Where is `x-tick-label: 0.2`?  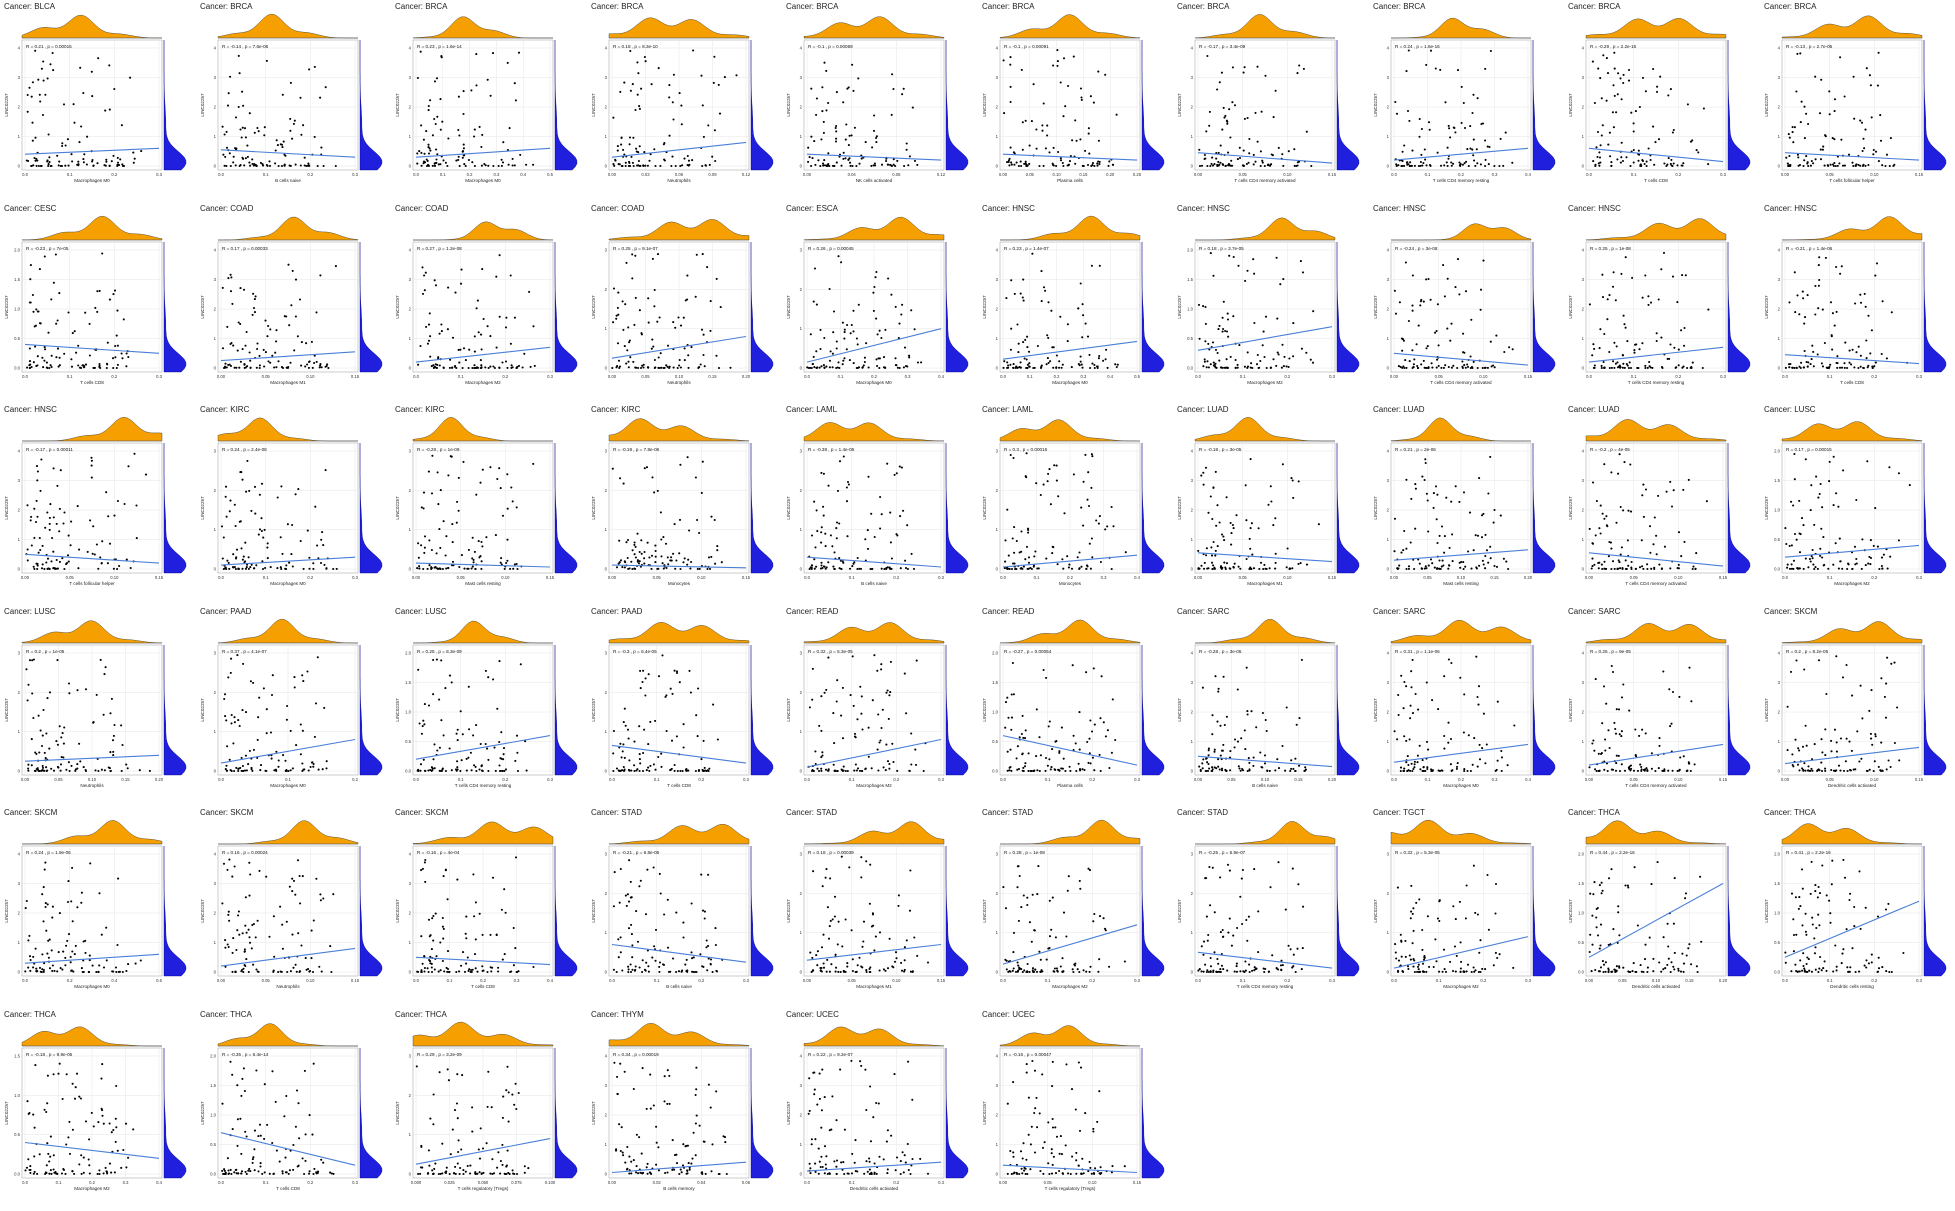
x-tick-label: 0.2 is located at coordinates (114, 376).